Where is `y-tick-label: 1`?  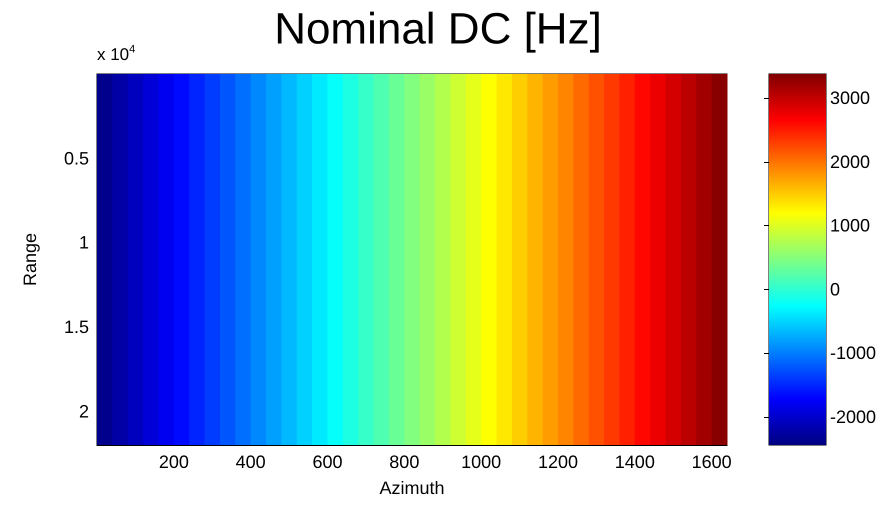 y-tick-label: 1 is located at coordinates (83, 242).